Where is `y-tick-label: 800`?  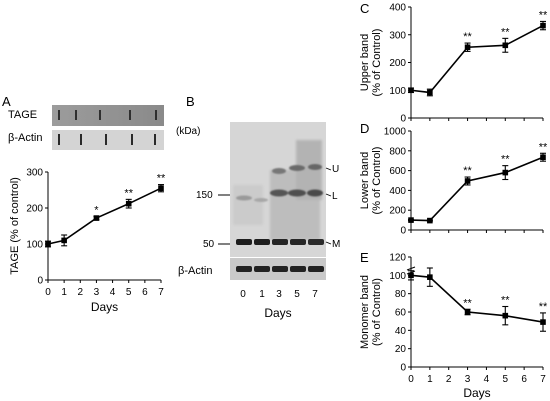 y-tick-label: 800 is located at coordinates (397, 151).